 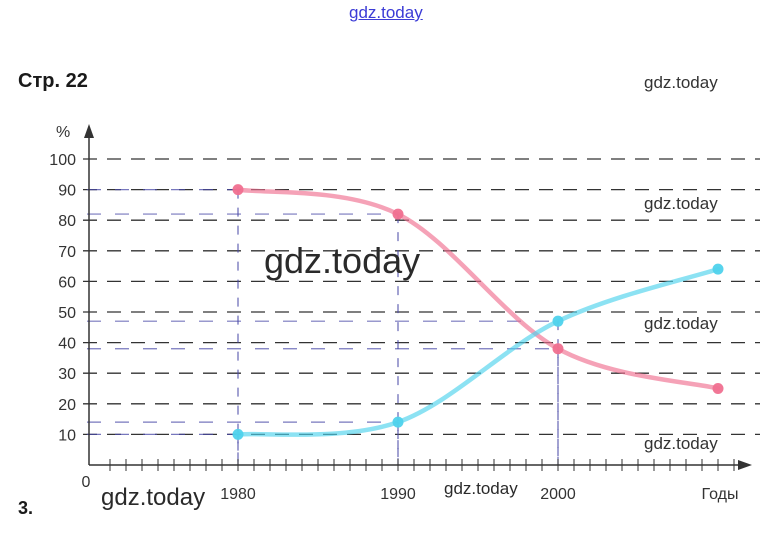 I want to click on x-origin-label: 0, so click(x=86, y=482).